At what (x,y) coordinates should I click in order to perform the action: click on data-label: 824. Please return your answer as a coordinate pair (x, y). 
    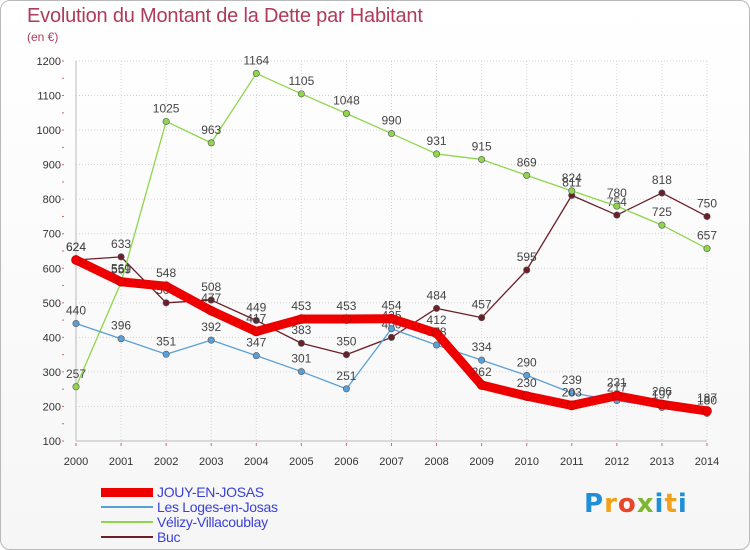
    Looking at the image, I should click on (572, 178).